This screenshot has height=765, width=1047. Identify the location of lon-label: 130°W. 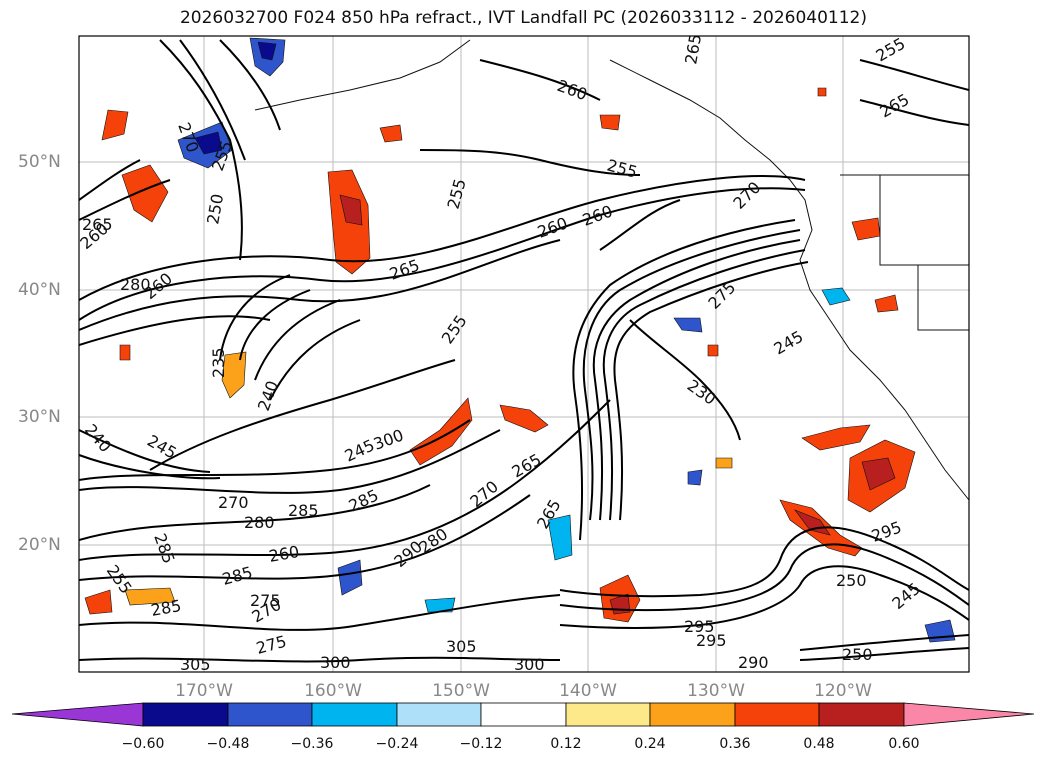
(716, 691).